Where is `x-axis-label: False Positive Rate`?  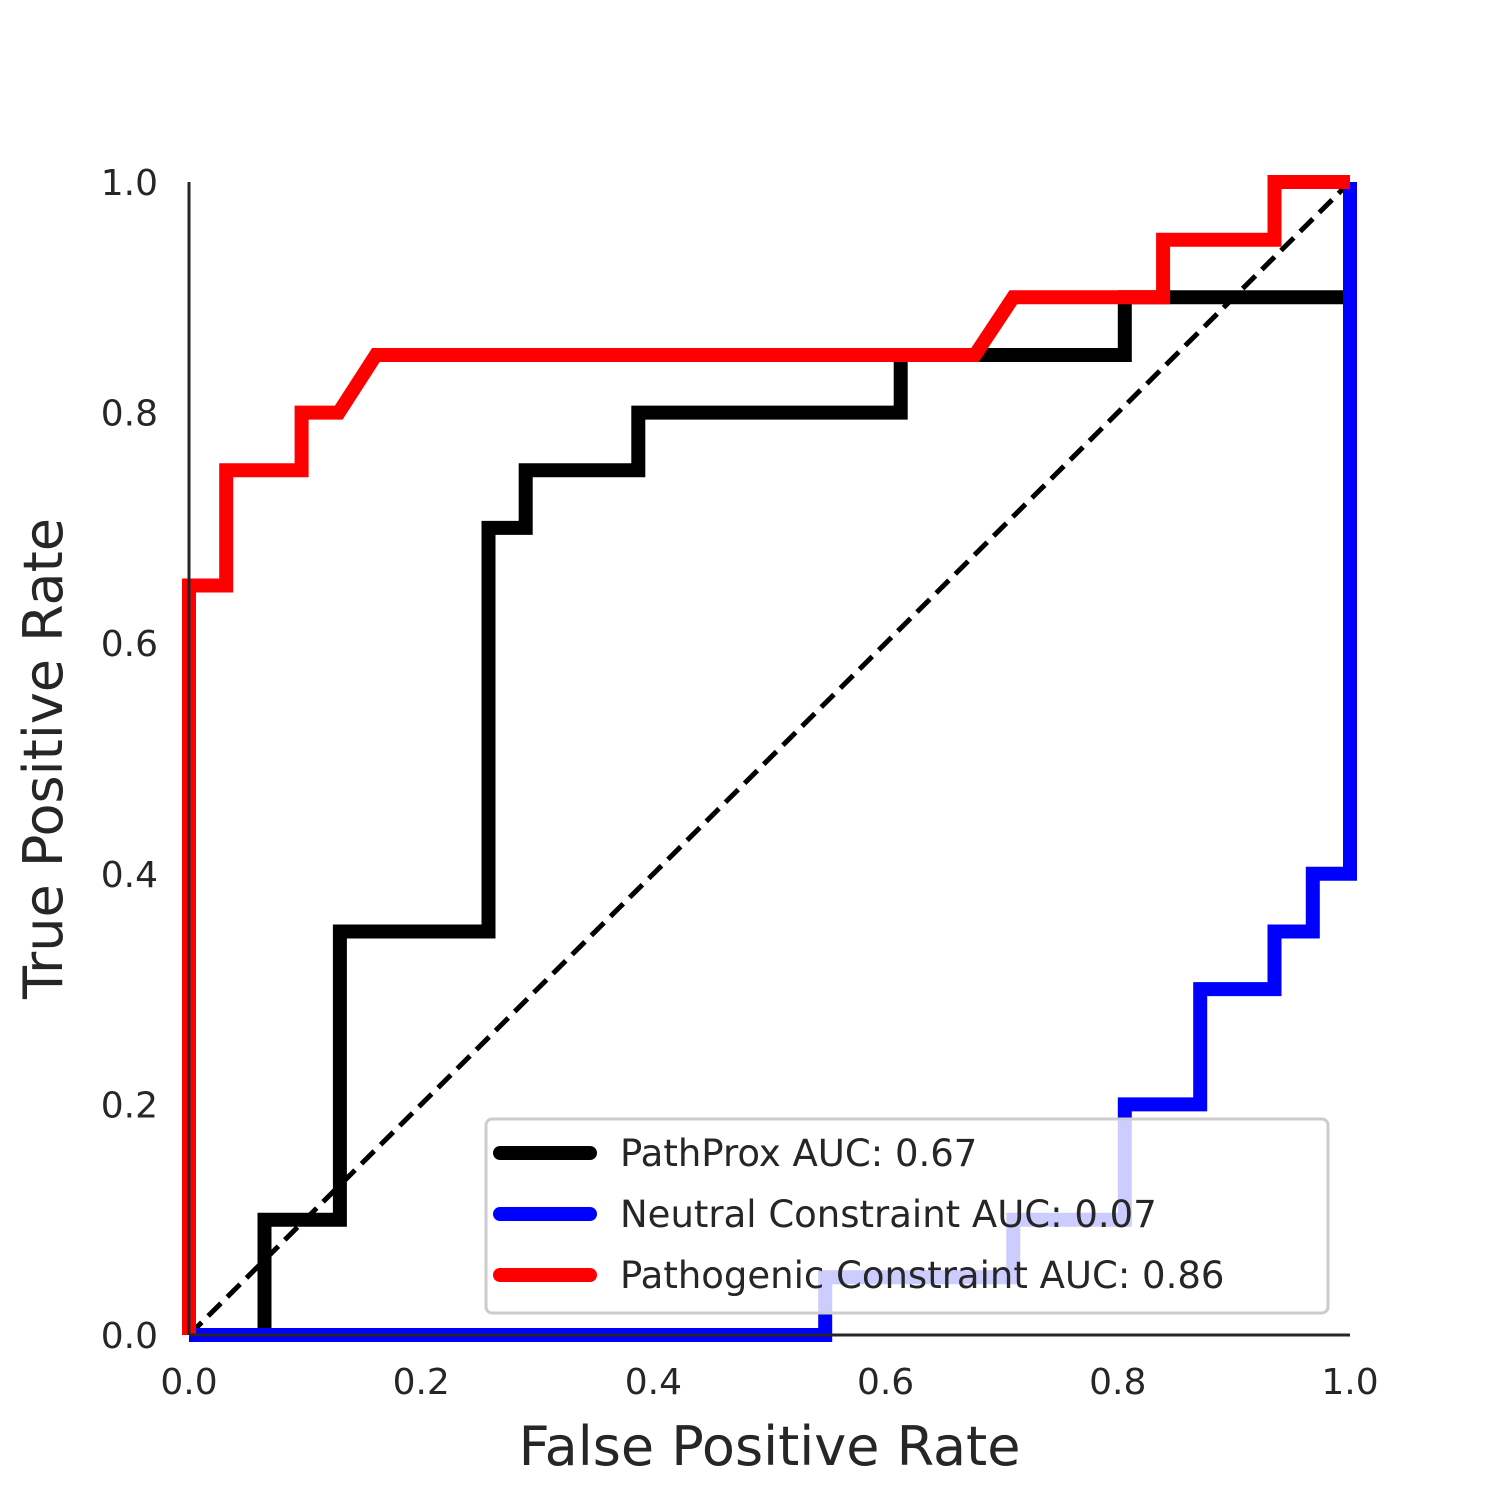
x-axis-label: False Positive Rate is located at coordinates (770, 1446).